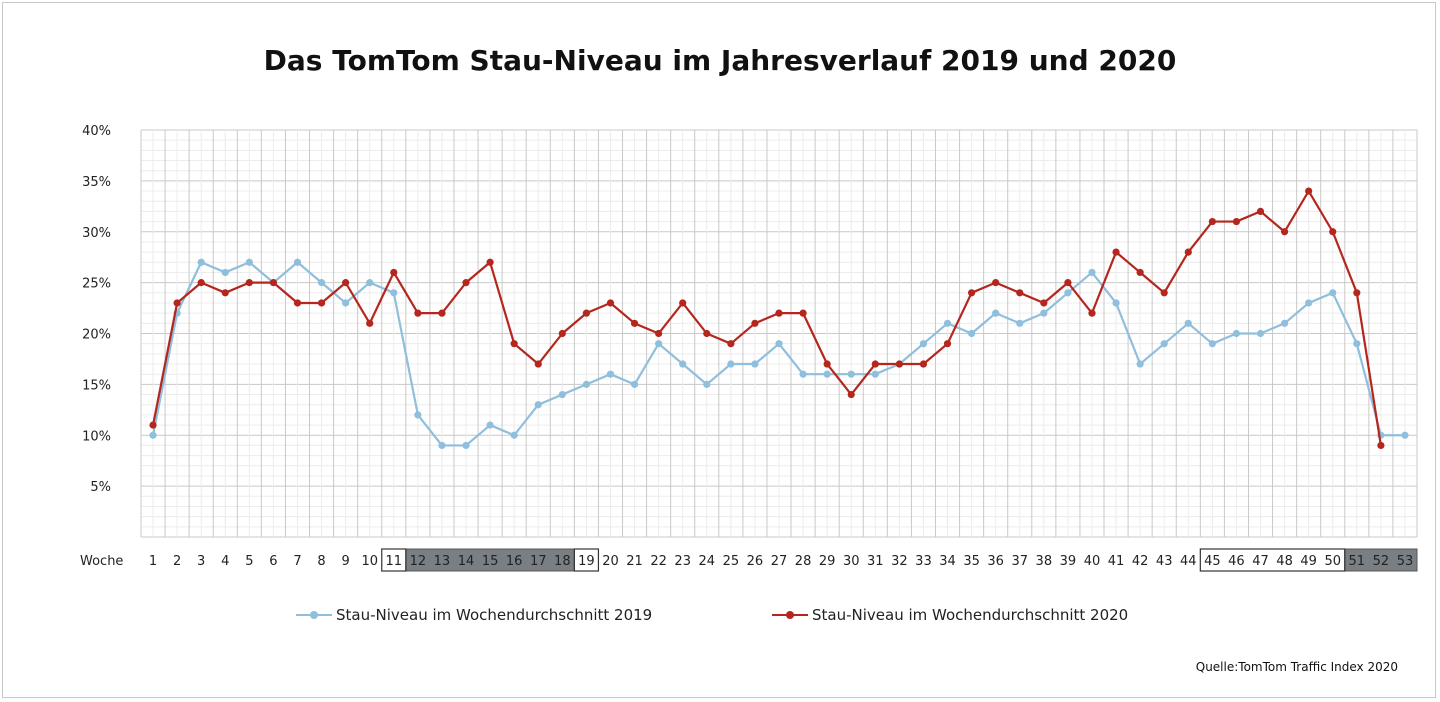 The image size is (1440, 702). Describe the element at coordinates (297, 561) in the screenshot. I see `x-tick-label: 7` at that location.